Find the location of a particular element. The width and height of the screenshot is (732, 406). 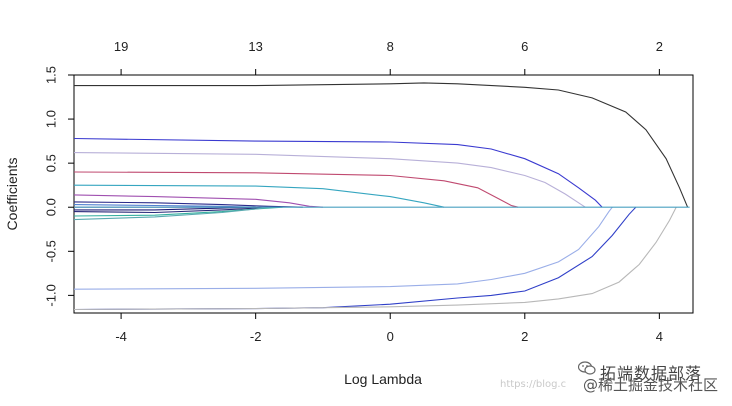

x-axis-label: Log Lambda is located at coordinates (383, 379).